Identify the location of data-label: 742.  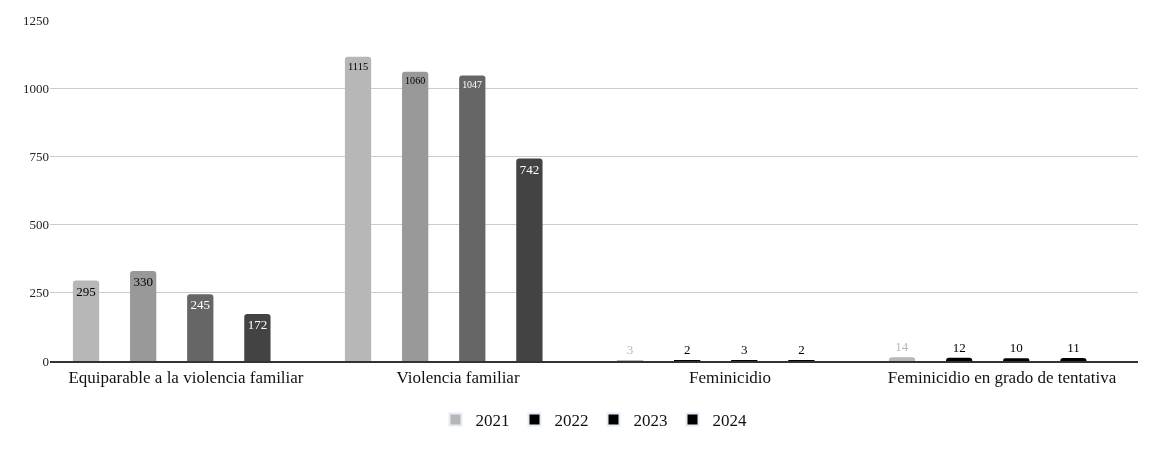
(529, 169).